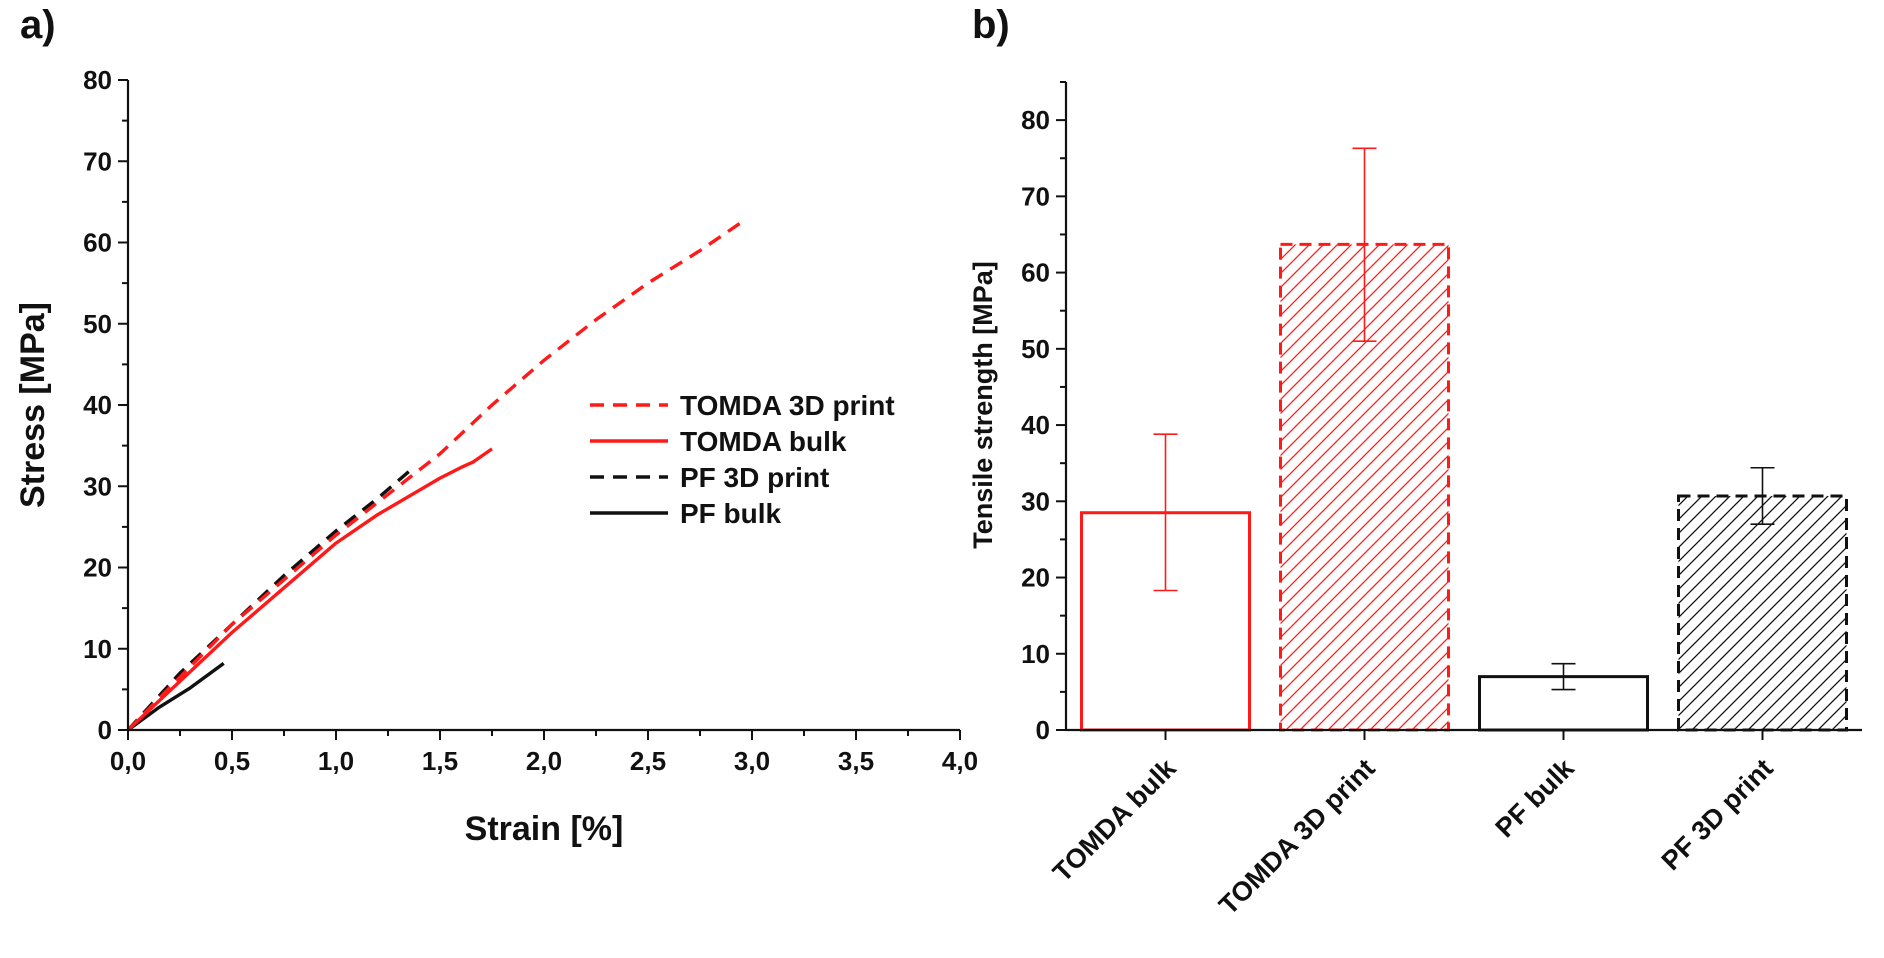 The height and width of the screenshot is (958, 1884). I want to click on a-x-tick-label: 0,5, so click(232, 761).